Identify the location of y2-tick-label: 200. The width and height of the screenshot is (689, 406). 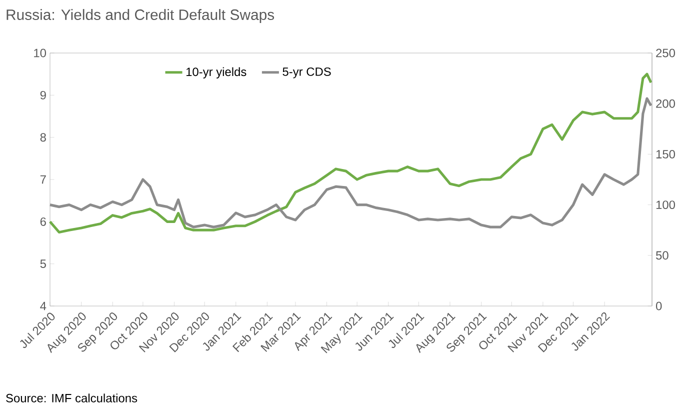
(666, 103).